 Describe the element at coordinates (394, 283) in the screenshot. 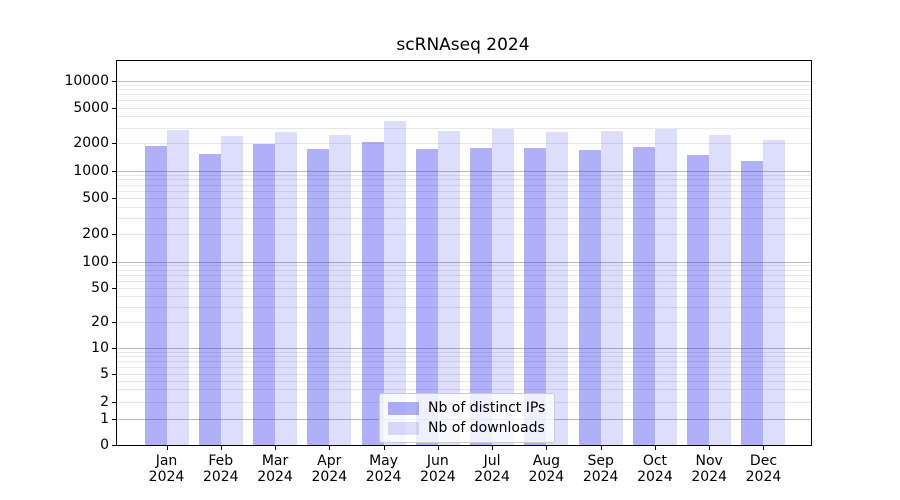

I see `bar-downloads-may` at that location.